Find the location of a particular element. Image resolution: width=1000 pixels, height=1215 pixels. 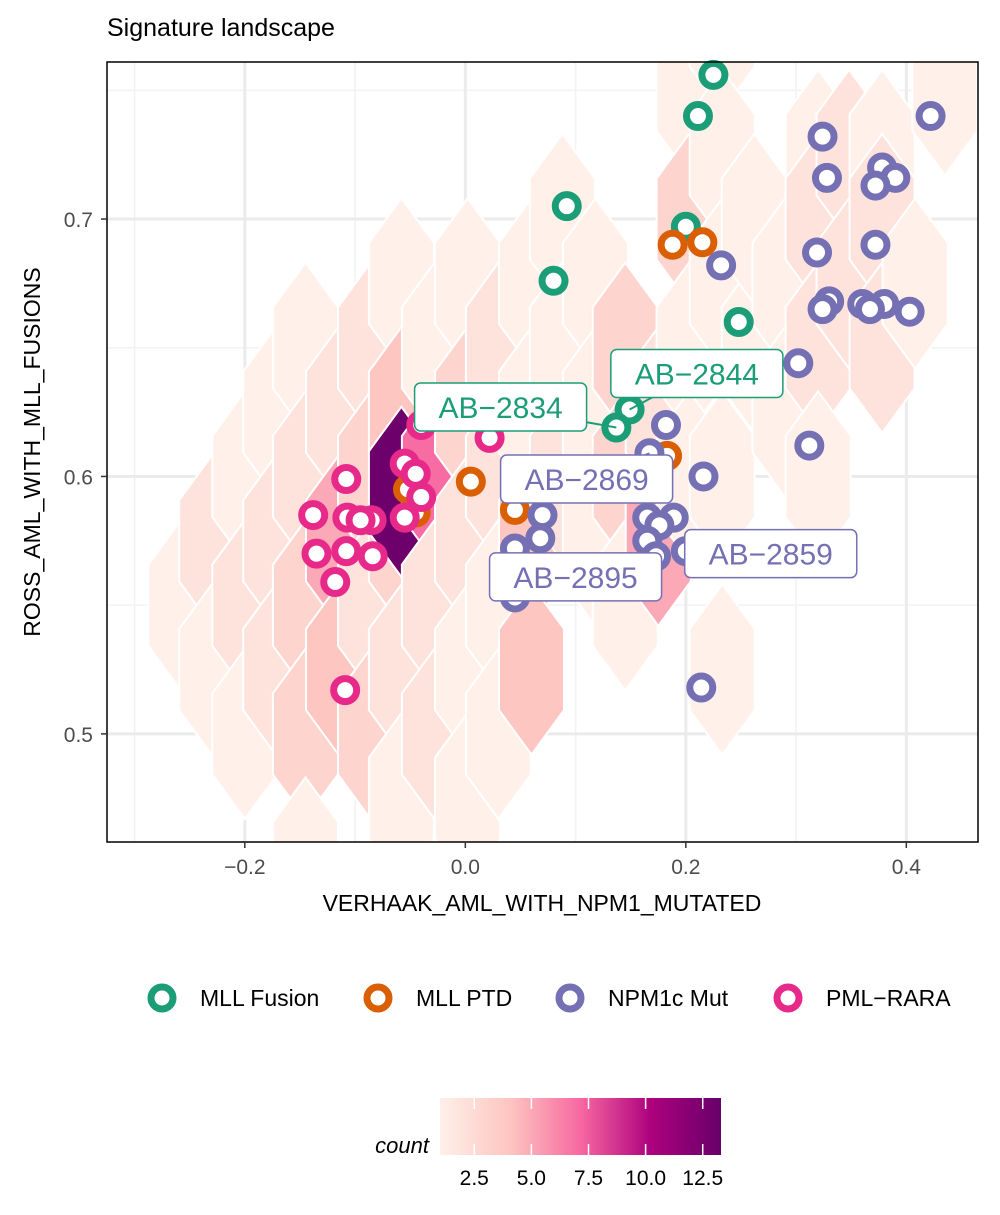

y-axis-title: ROSS_AML_WITH_MLL_FUSIONS is located at coordinates (32, 451).